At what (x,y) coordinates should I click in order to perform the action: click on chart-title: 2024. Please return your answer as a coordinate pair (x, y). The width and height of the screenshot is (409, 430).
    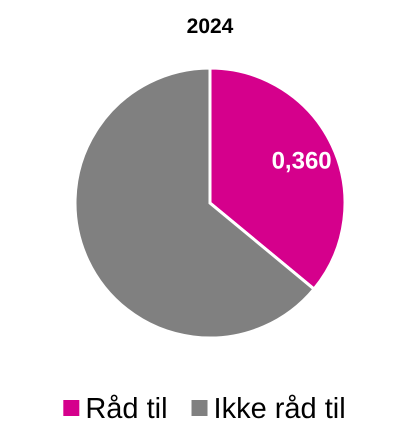
    Looking at the image, I should click on (210, 26).